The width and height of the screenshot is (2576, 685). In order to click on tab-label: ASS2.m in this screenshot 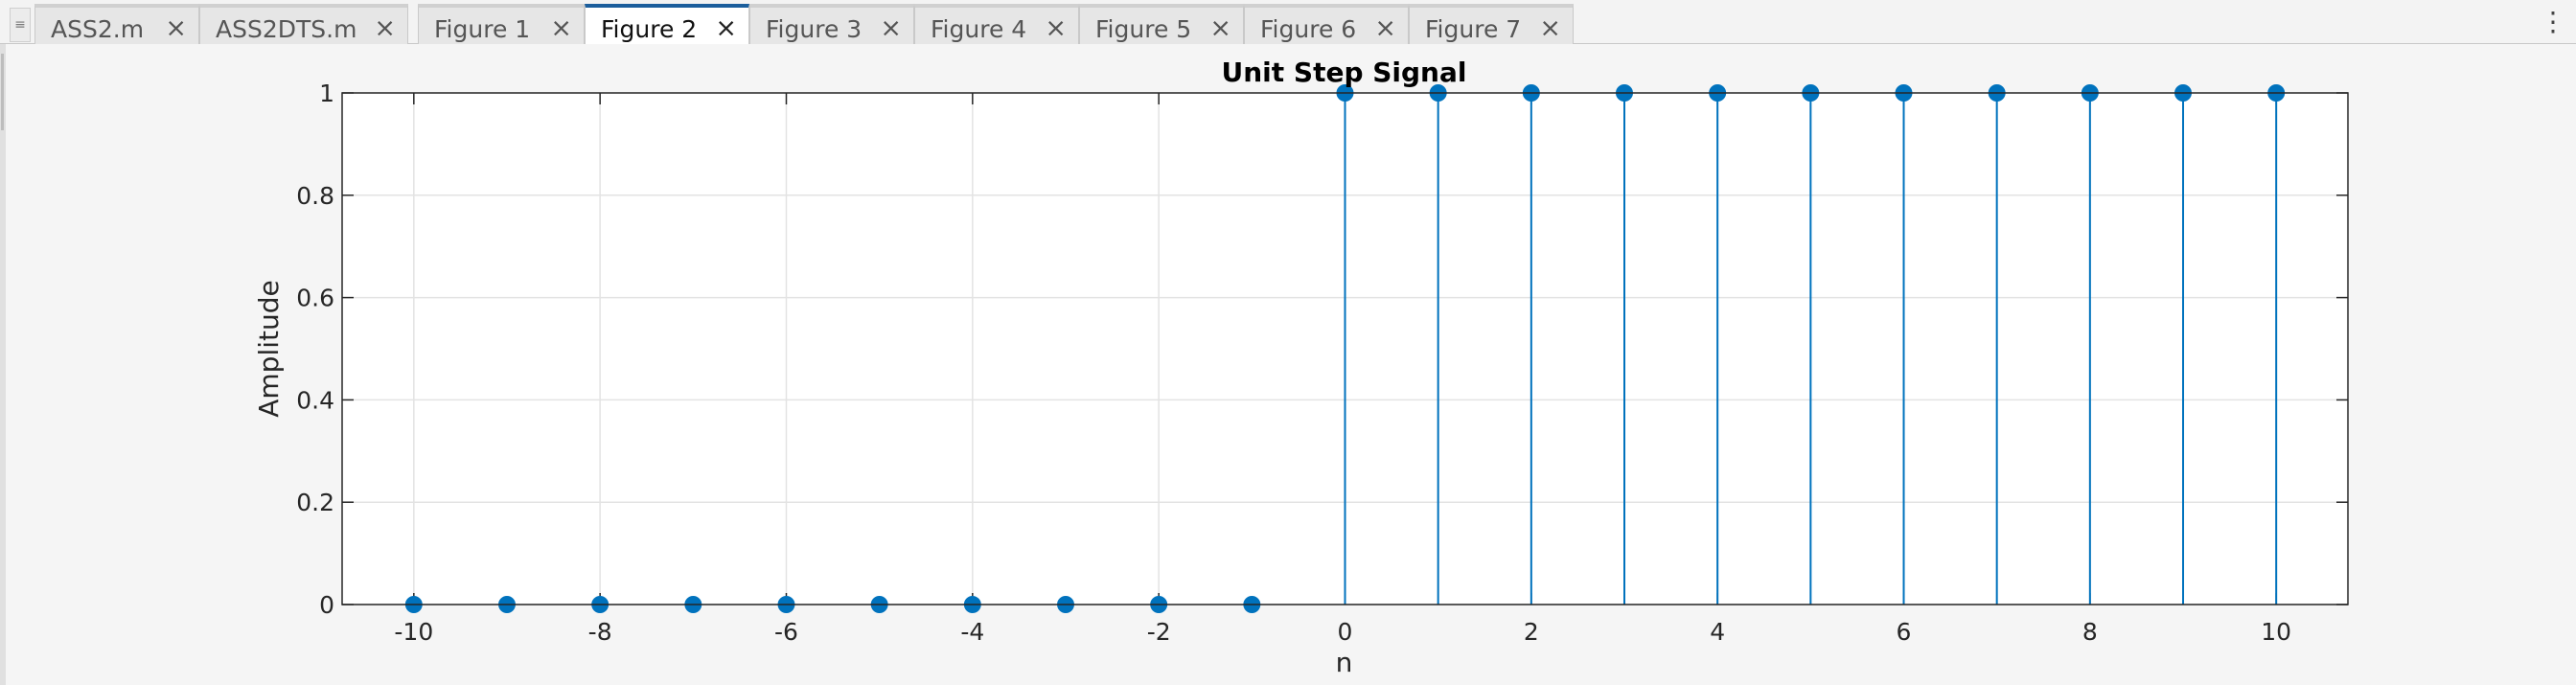, I will do `click(98, 29)`.